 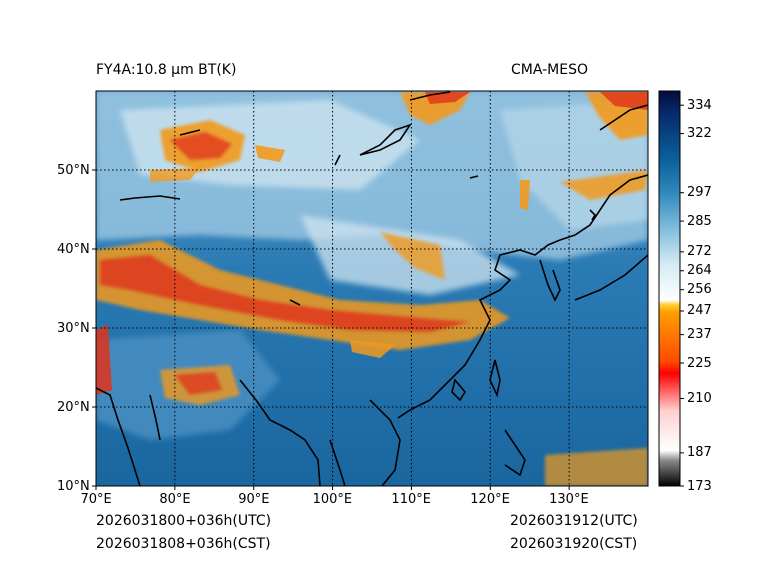 What do you see at coordinates (183, 544) in the screenshot?
I see `init-time-cst: 2026031808+036h(CST)` at bounding box center [183, 544].